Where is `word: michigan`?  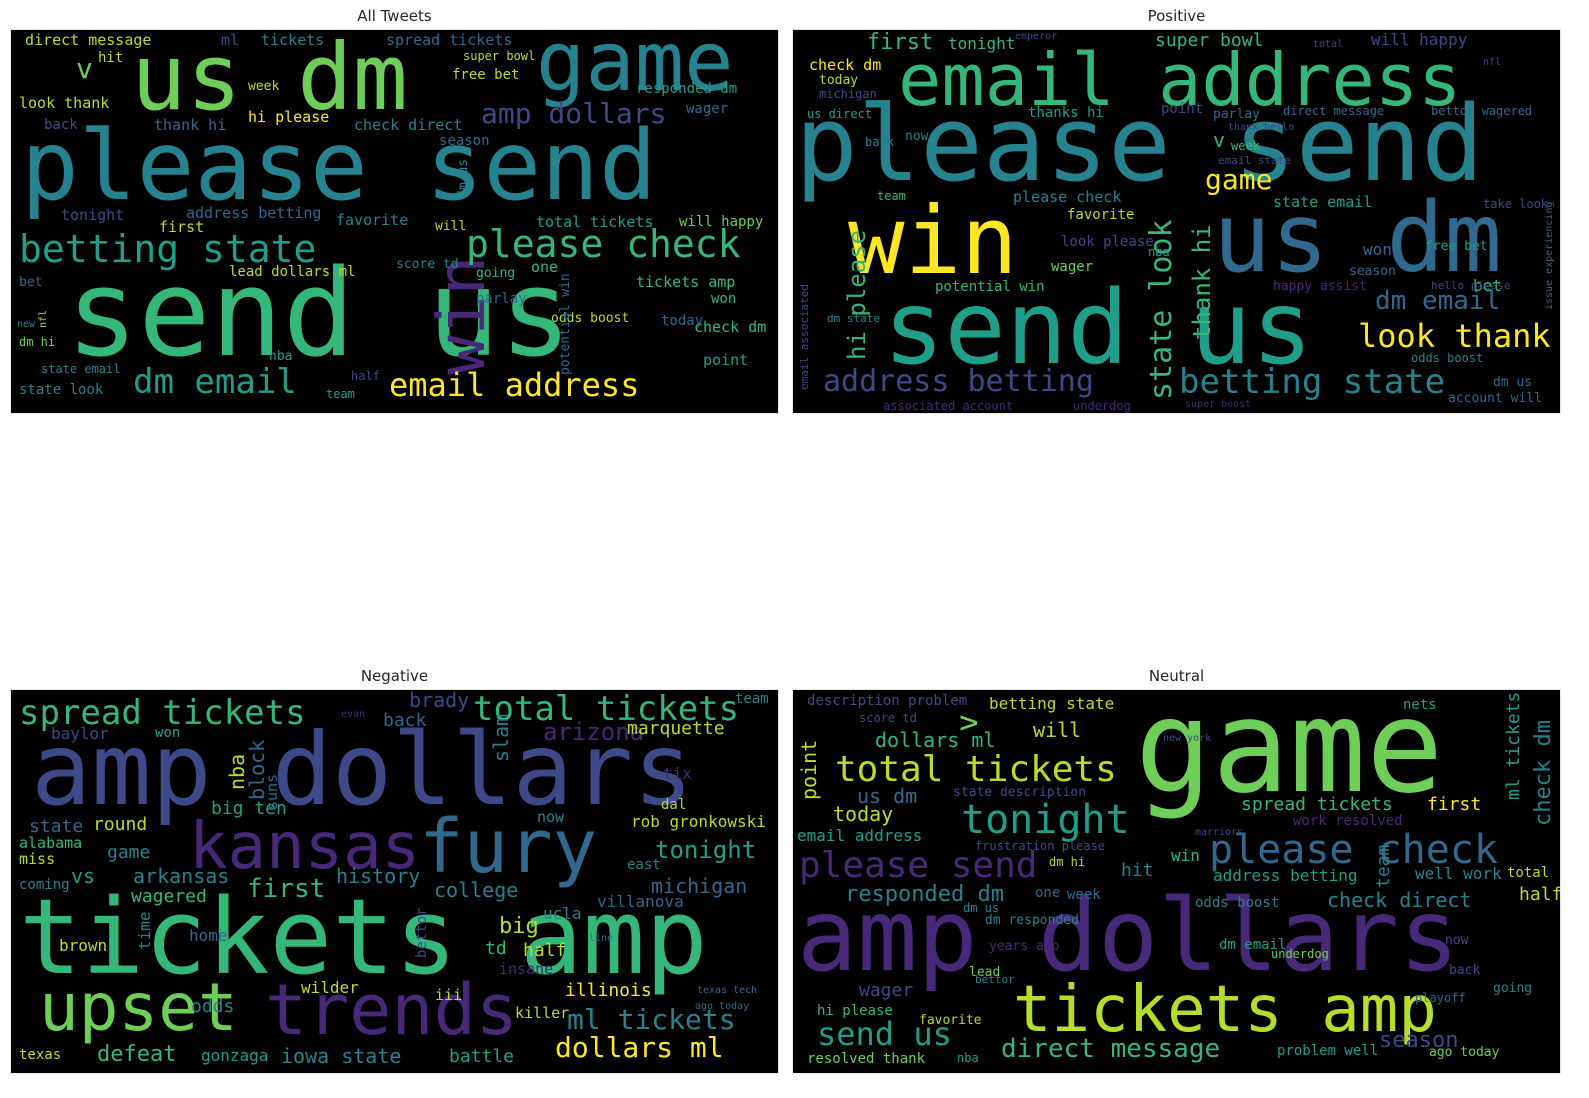 word: michigan is located at coordinates (699, 886).